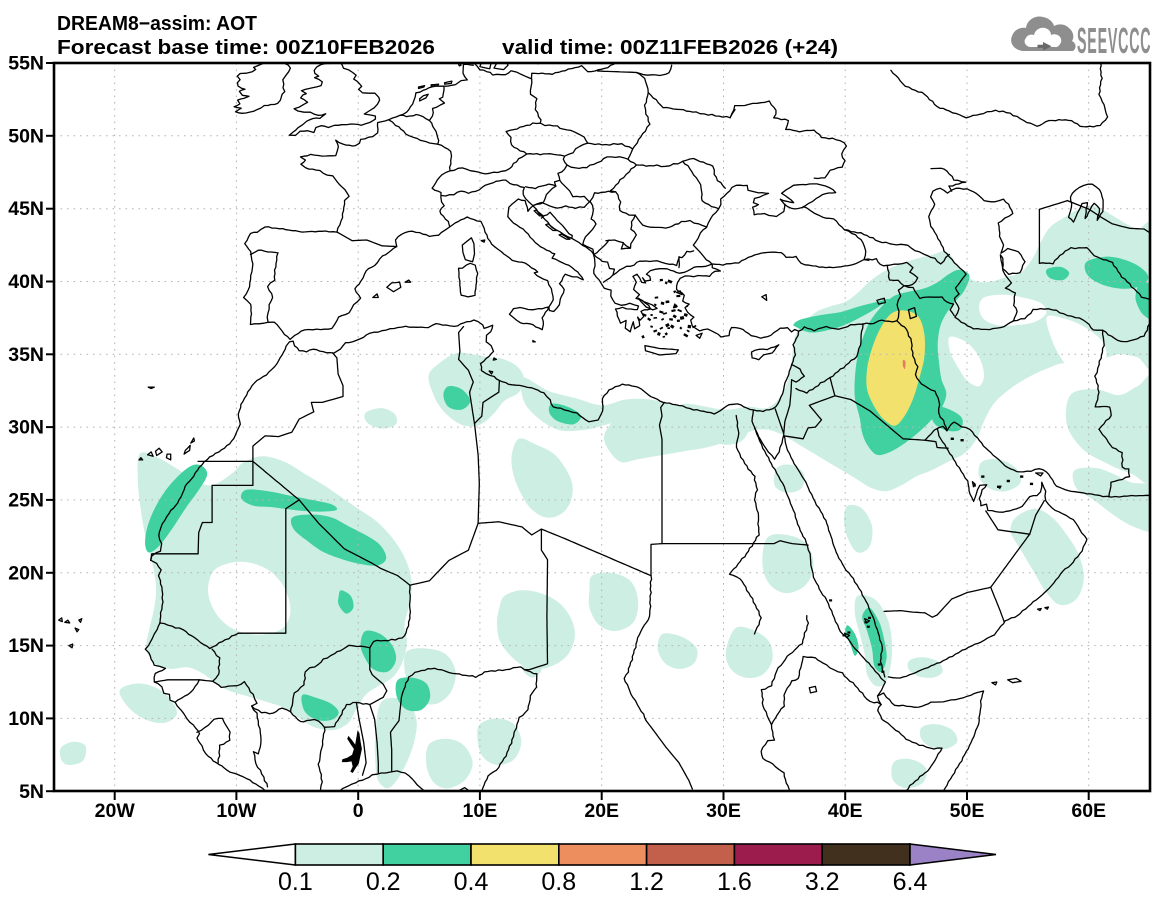 This screenshot has height=905, width=1165. I want to click on svg-text: 6.4, so click(910, 882).